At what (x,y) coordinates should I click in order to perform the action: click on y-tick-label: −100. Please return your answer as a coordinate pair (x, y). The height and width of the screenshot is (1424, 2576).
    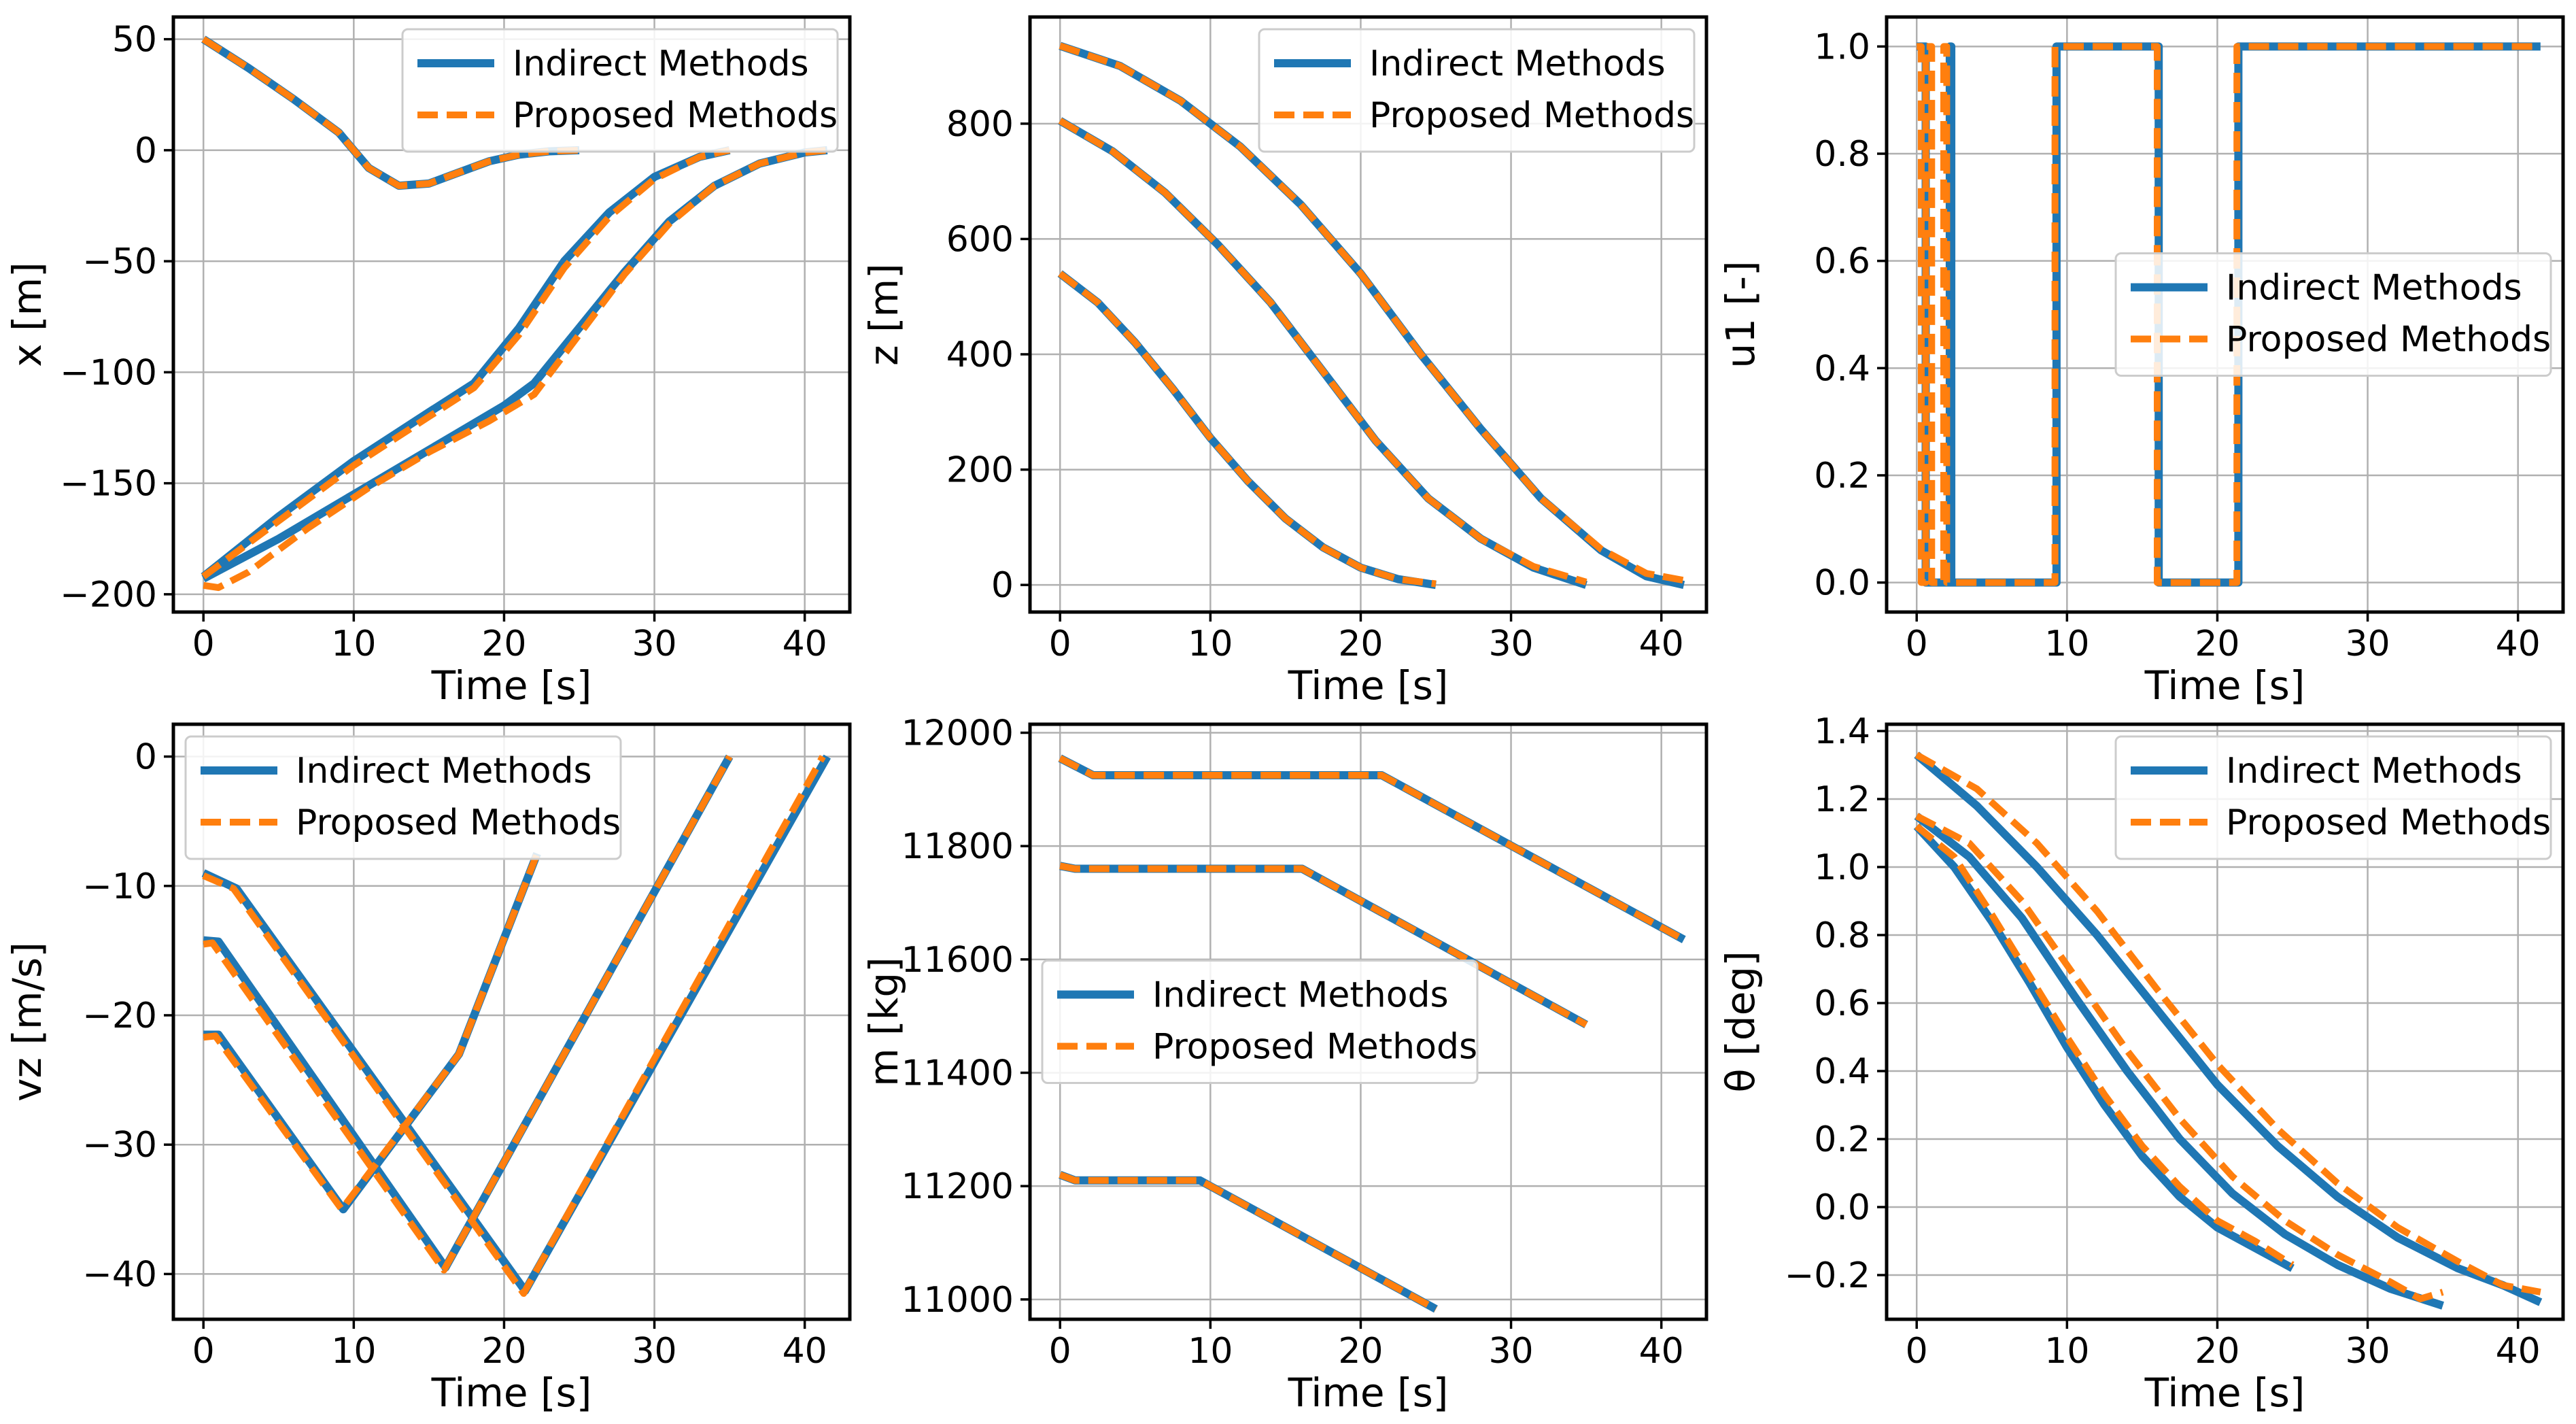
    Looking at the image, I should click on (109, 372).